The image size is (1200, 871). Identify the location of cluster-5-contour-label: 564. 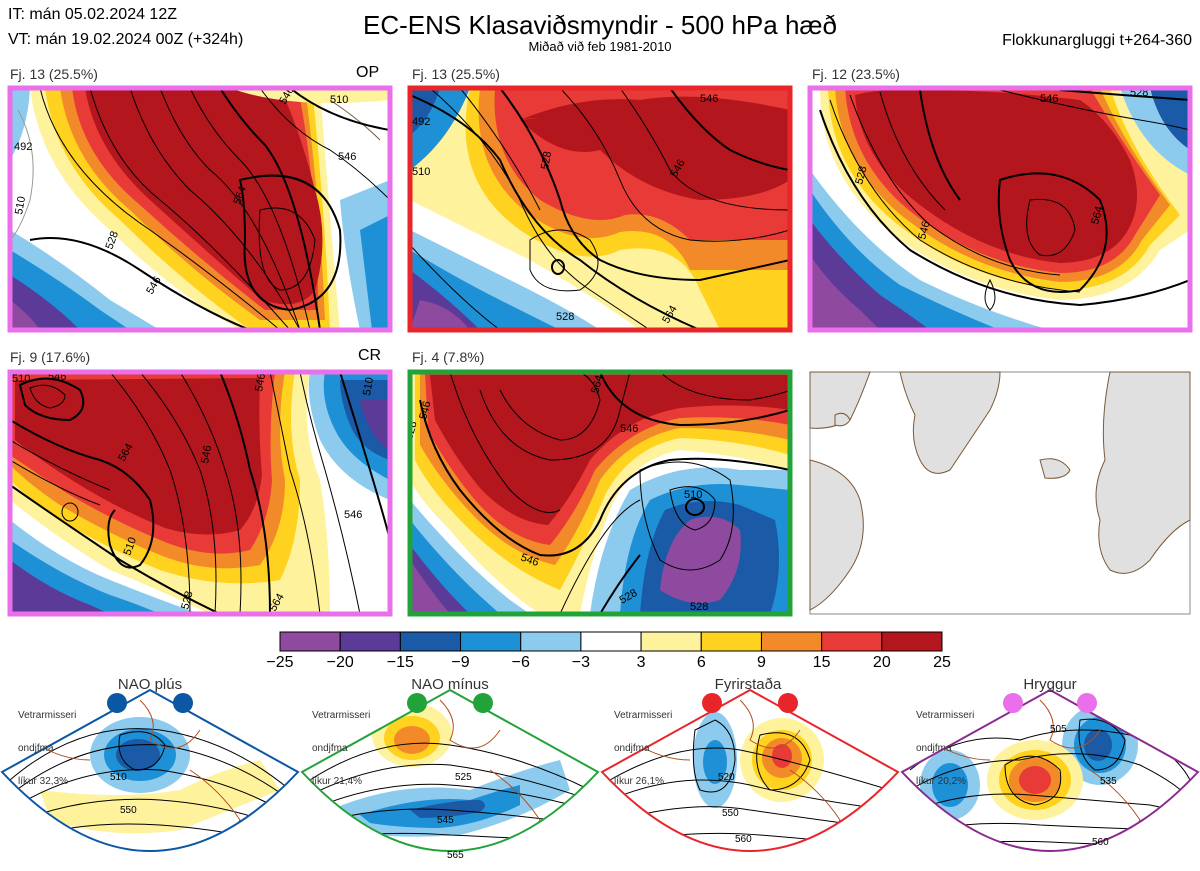
(597, 384).